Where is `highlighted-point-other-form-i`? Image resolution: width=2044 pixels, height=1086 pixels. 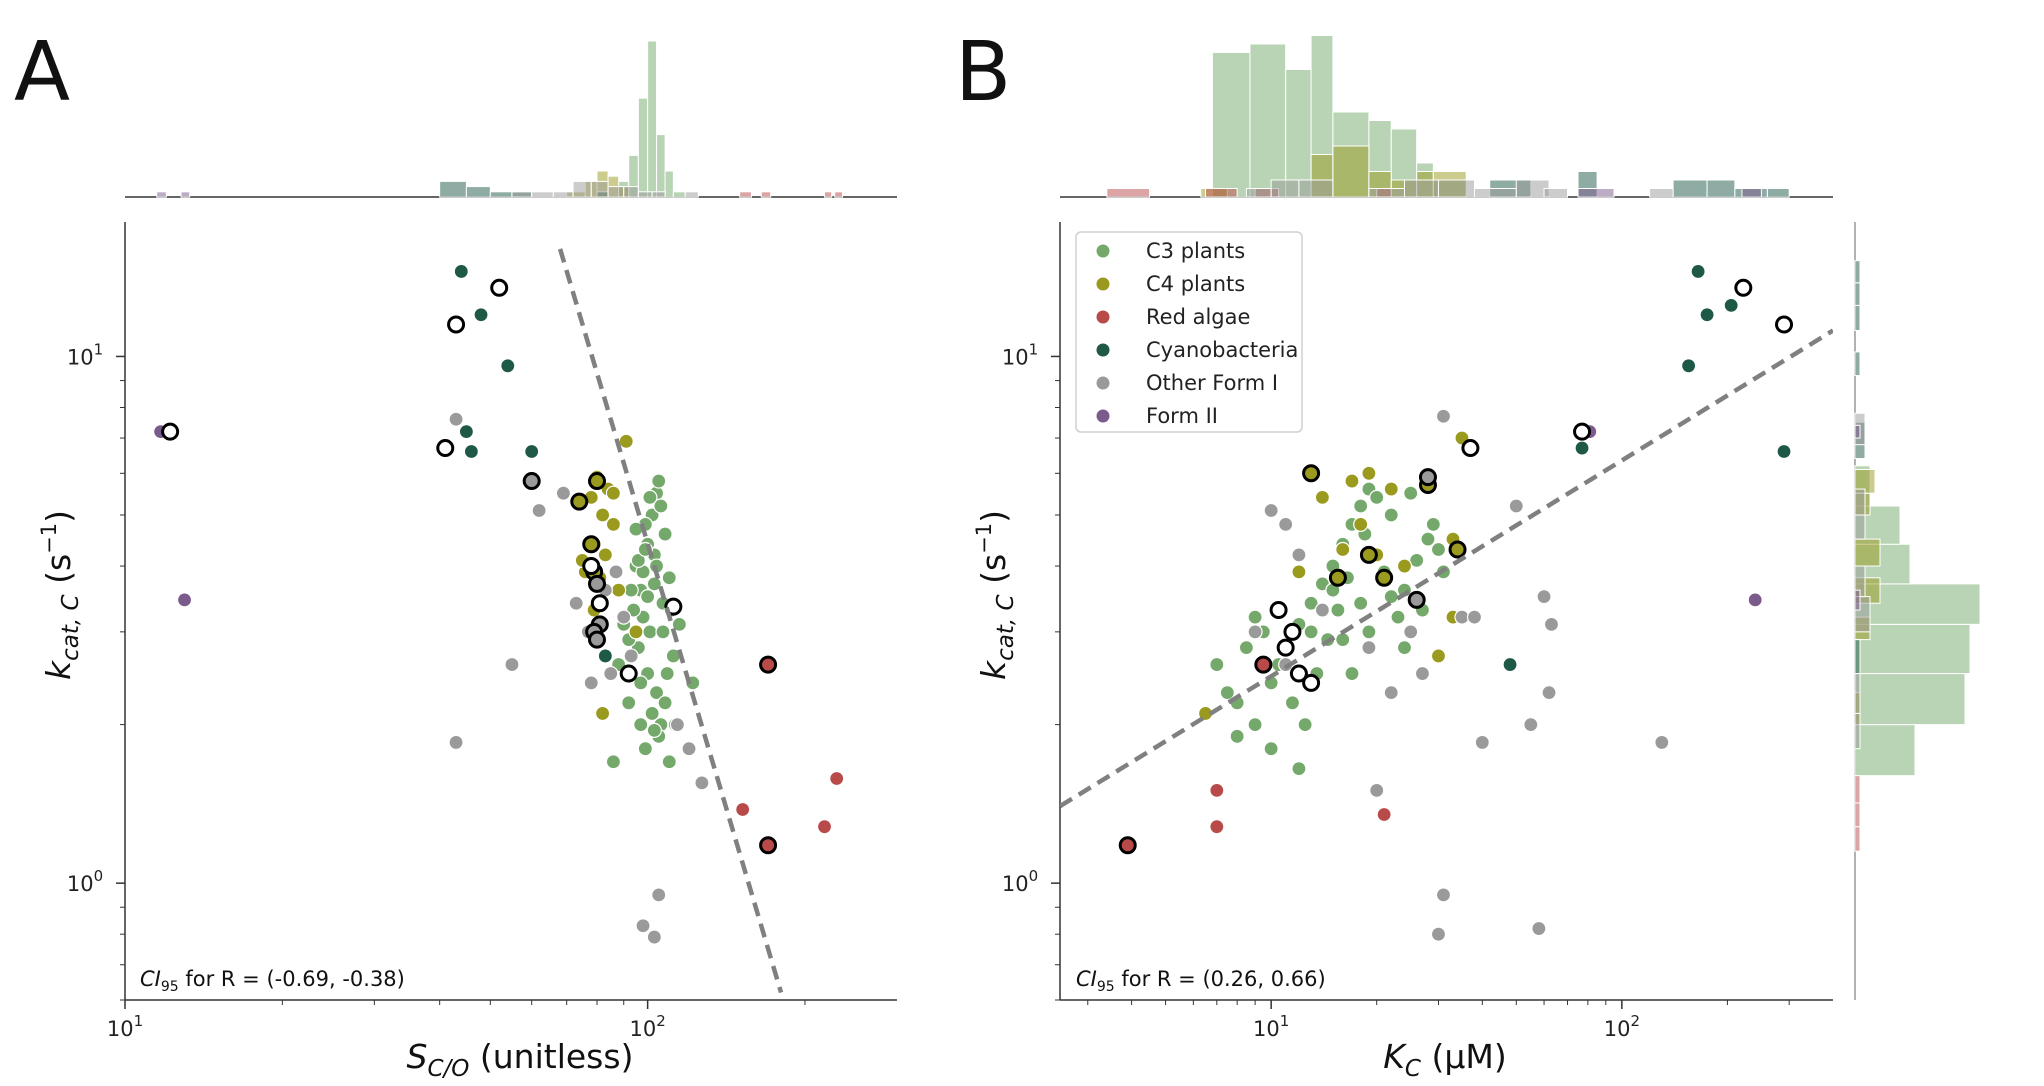 highlighted-point-other-form-i is located at coordinates (596, 583).